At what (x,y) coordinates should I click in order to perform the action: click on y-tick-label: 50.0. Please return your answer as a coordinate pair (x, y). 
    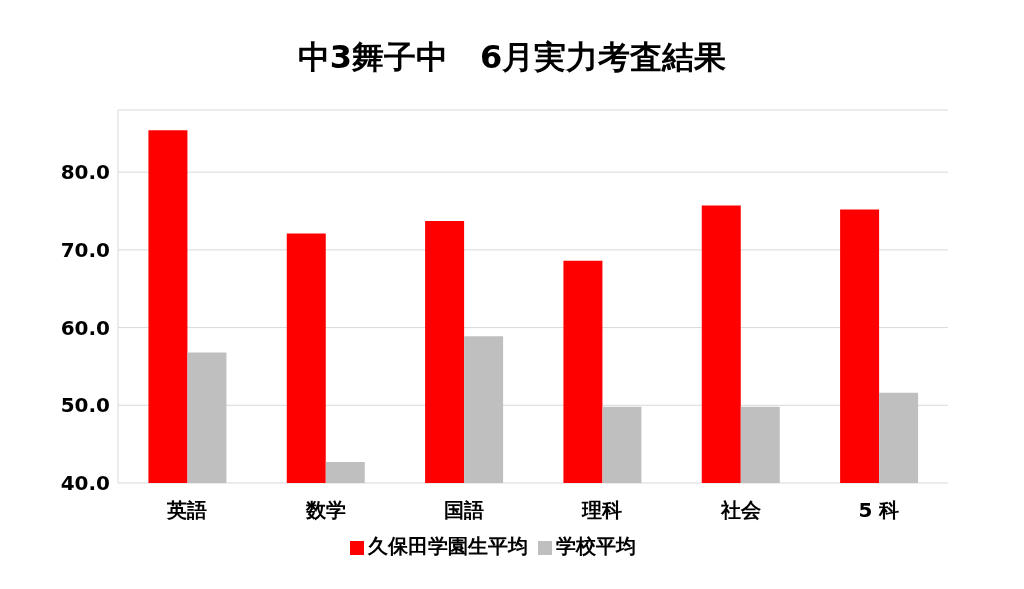
    Looking at the image, I should click on (85, 405).